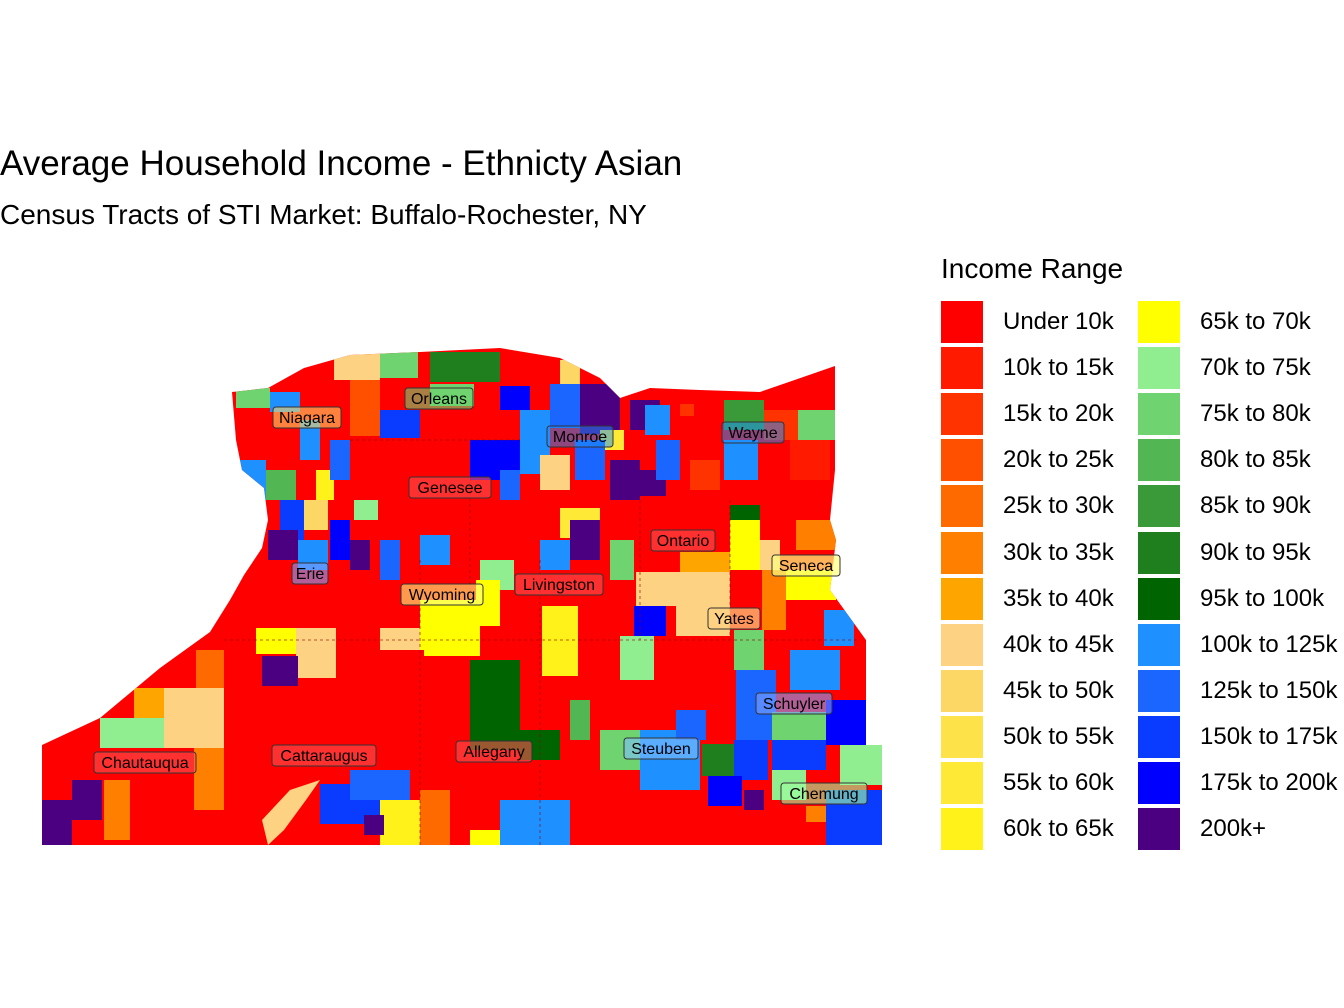 The width and height of the screenshot is (1344, 1008). I want to click on legend-item: 75k to 80k, so click(1240, 414).